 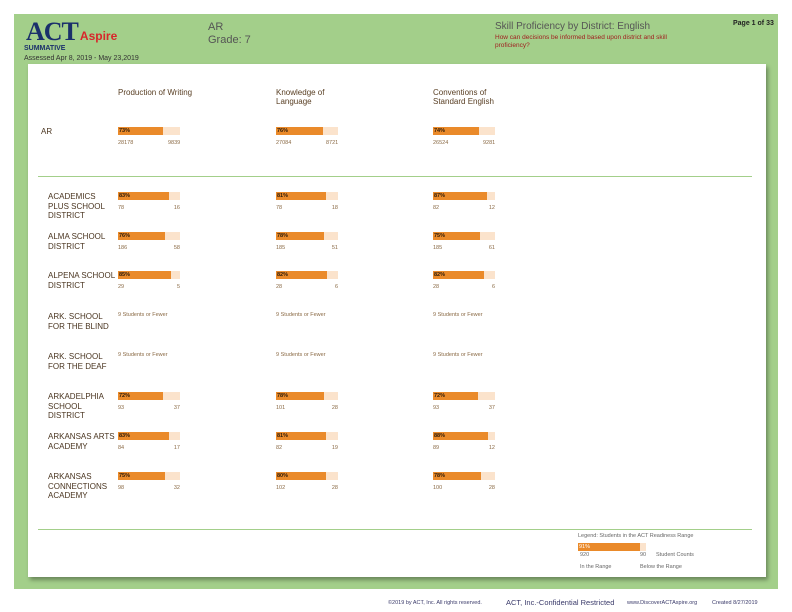 I want to click on row-name: ARKADELPHIA SCHOOL DISTRICT, so click(x=76, y=406).